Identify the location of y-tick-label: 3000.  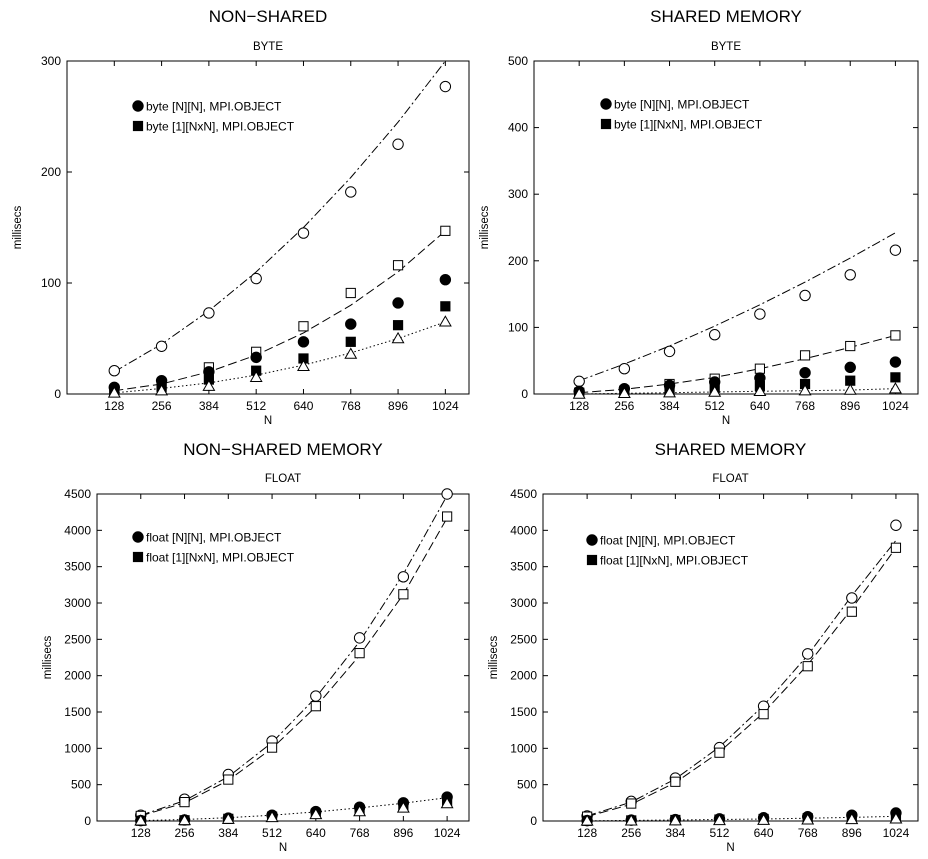
(523, 603).